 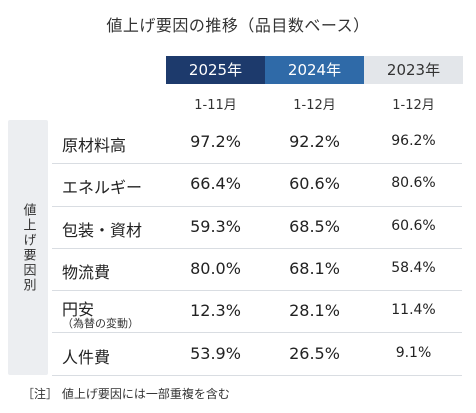 I want to click on row-label: 物流費, so click(x=86, y=272).